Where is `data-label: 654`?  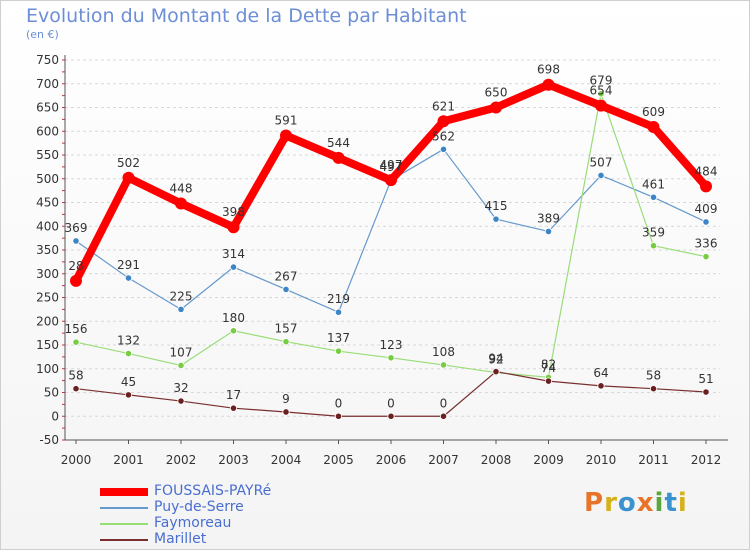
data-label: 654 is located at coordinates (601, 91).